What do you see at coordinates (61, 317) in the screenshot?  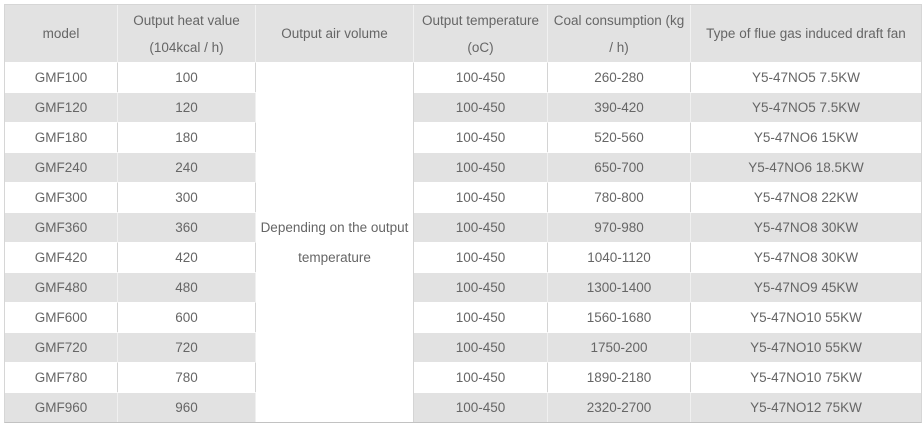 I see `cell-model: GMF600` at bounding box center [61, 317].